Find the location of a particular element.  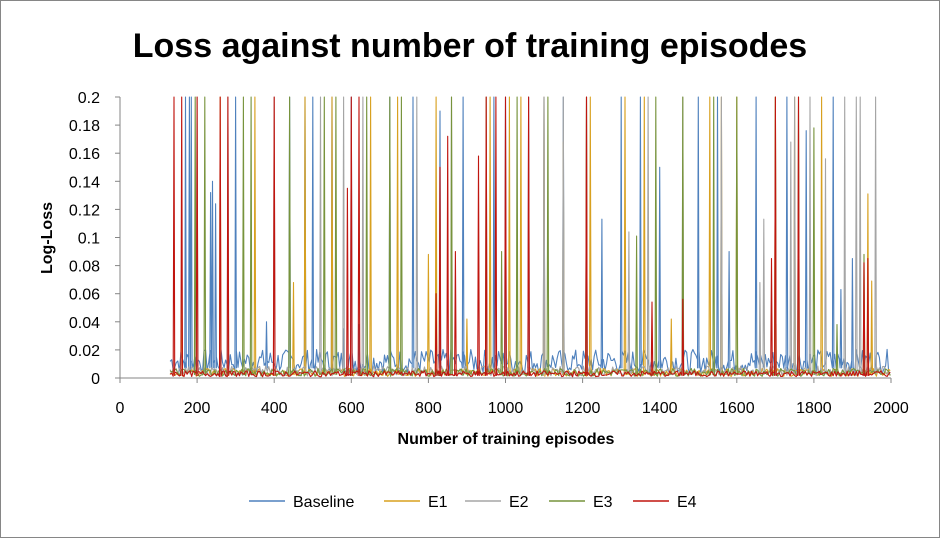

legend-label-e2: E2 is located at coordinates (519, 502).